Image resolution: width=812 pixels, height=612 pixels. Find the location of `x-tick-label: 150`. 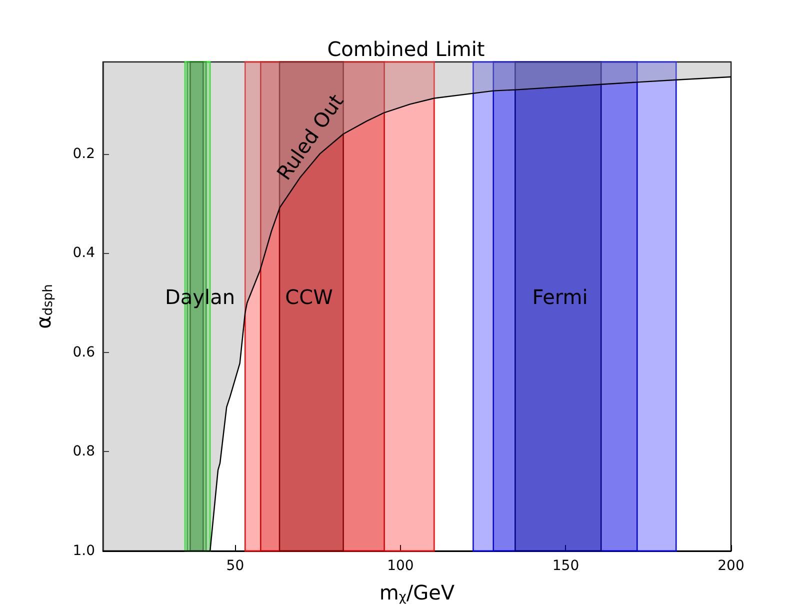

x-tick-label: 150 is located at coordinates (566, 566).